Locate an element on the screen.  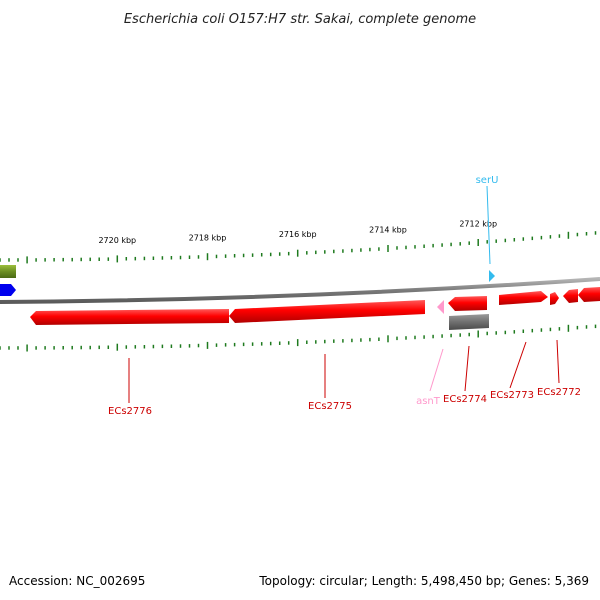
cds-ECs2775 is located at coordinates (327, 311).